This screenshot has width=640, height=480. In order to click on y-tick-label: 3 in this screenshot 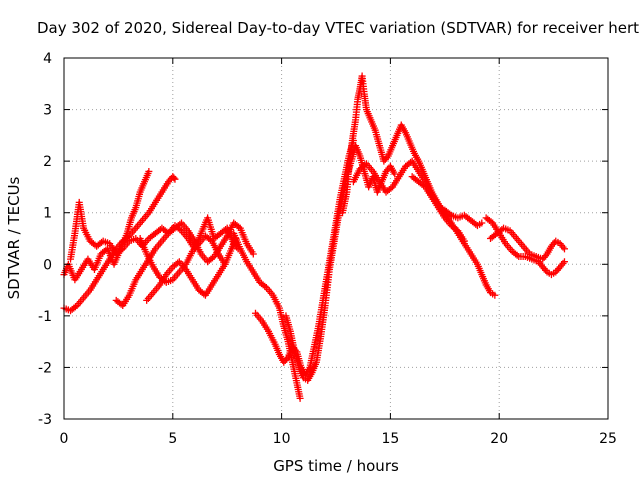, I will do `click(47, 111)`.